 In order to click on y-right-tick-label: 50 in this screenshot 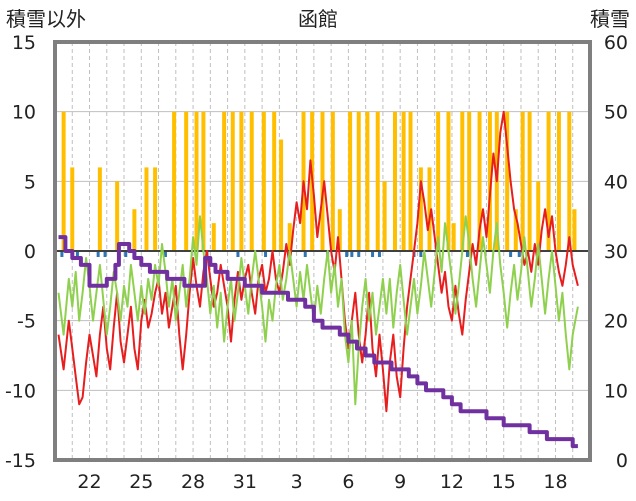, I will do `click(616, 113)`.